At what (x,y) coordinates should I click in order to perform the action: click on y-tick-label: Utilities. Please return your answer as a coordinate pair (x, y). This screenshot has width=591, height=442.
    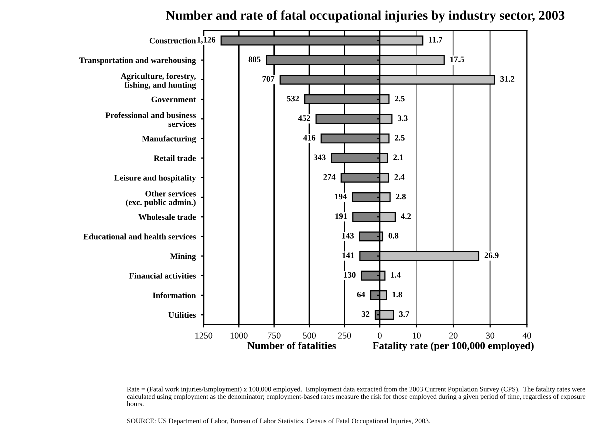
    Looking at the image, I should click on (182, 315).